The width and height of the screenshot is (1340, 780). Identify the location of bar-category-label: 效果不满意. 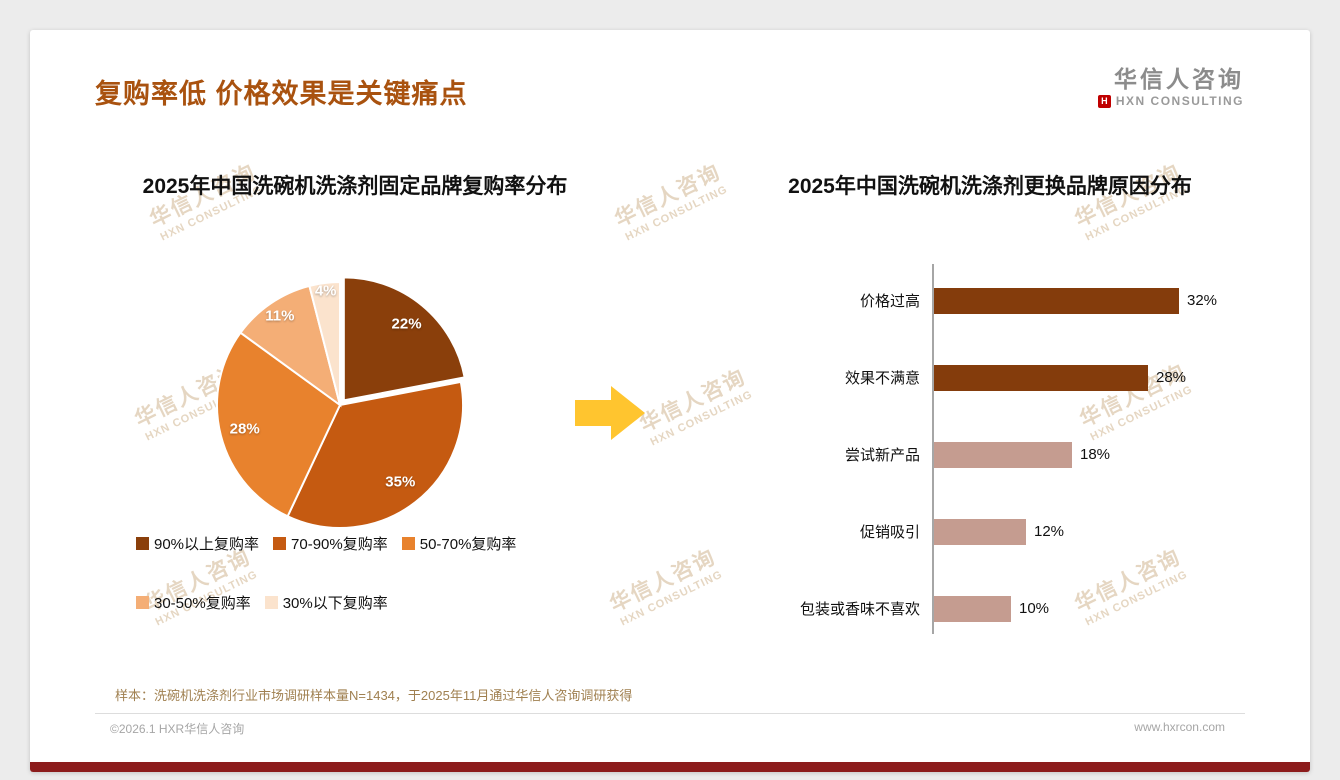
(882, 378).